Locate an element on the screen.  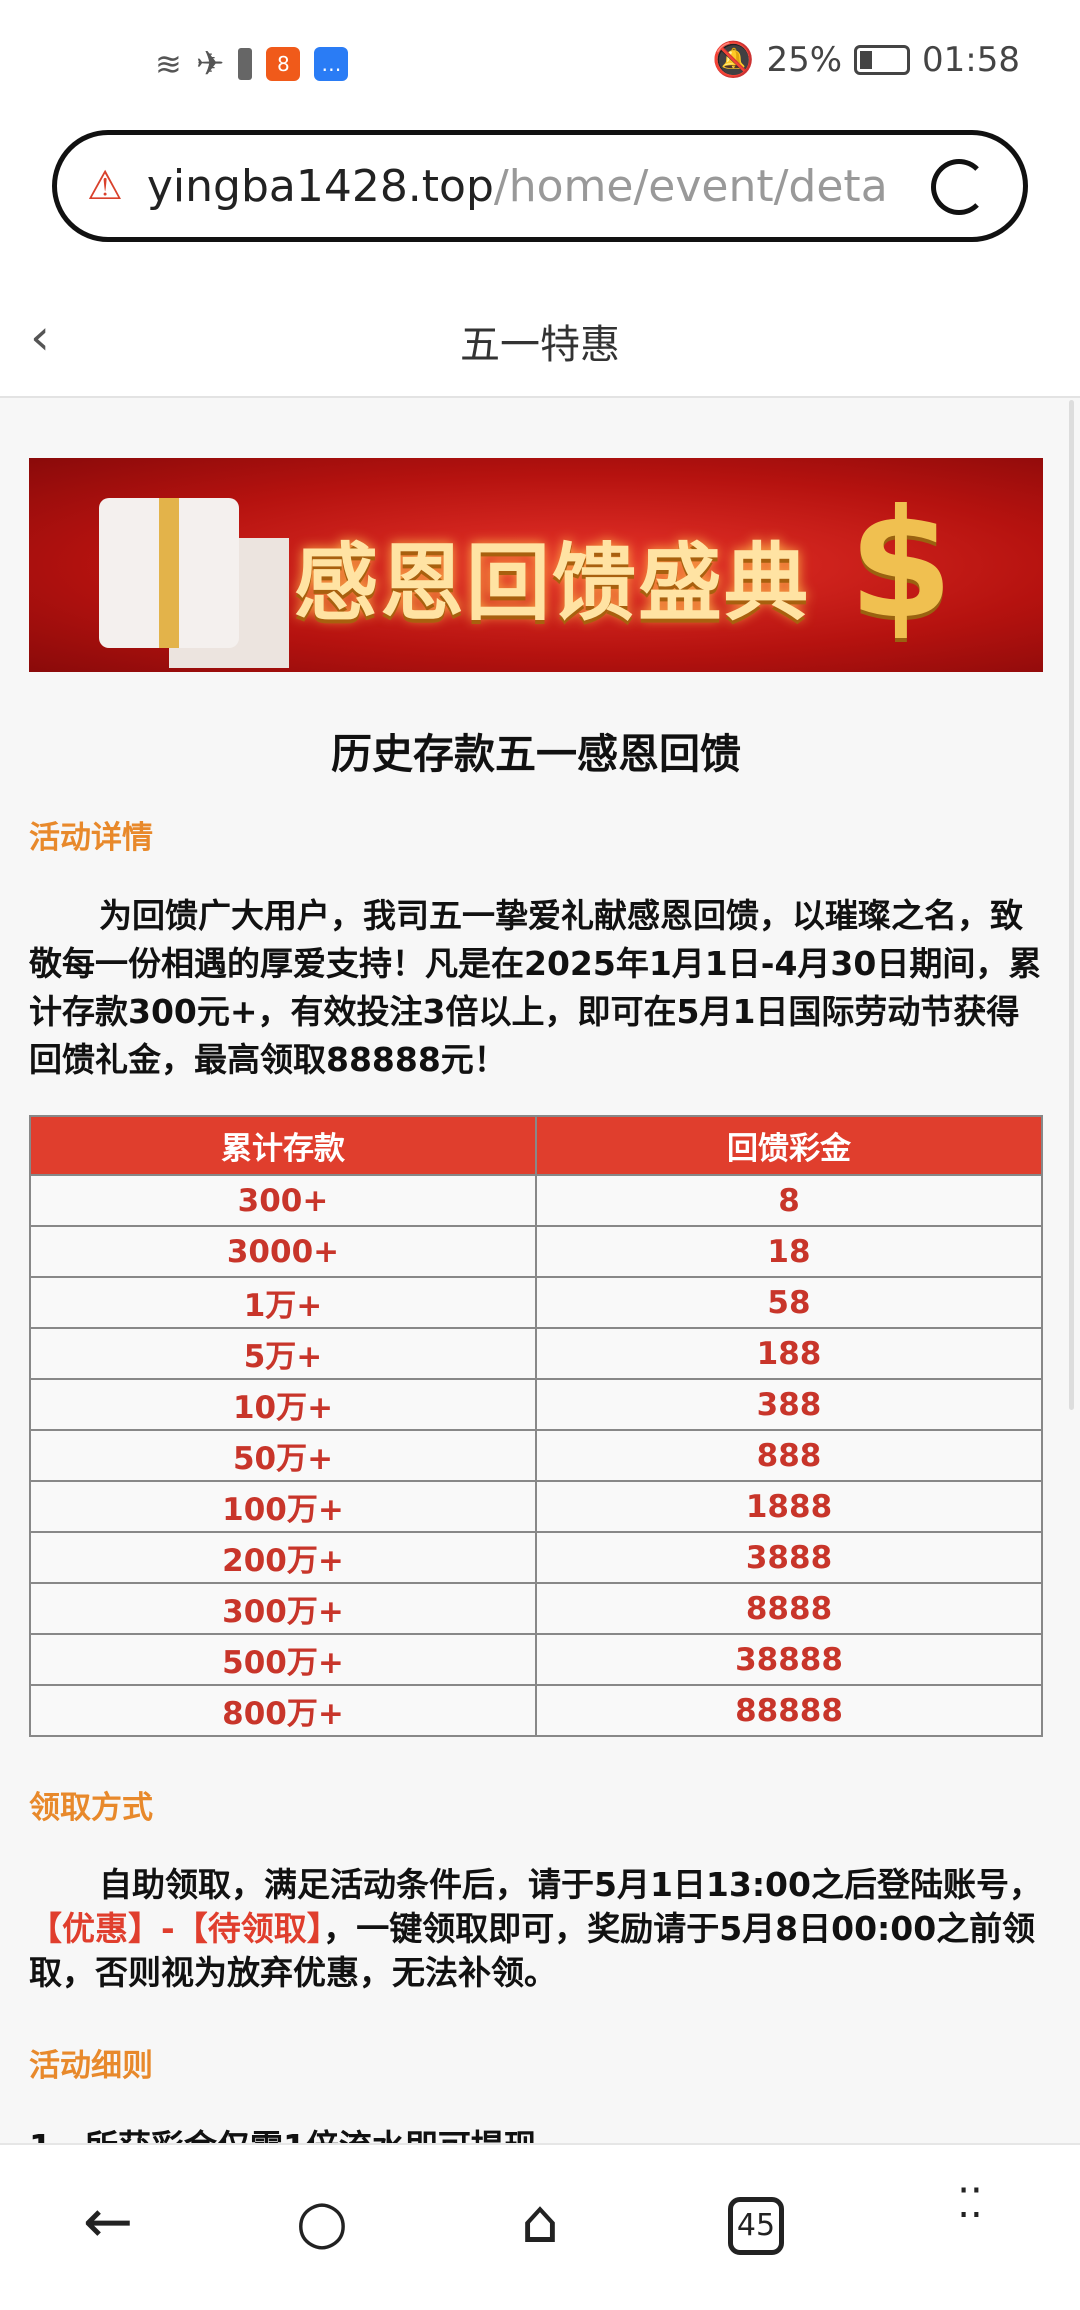
table-cell: 188 is located at coordinates (789, 1353).